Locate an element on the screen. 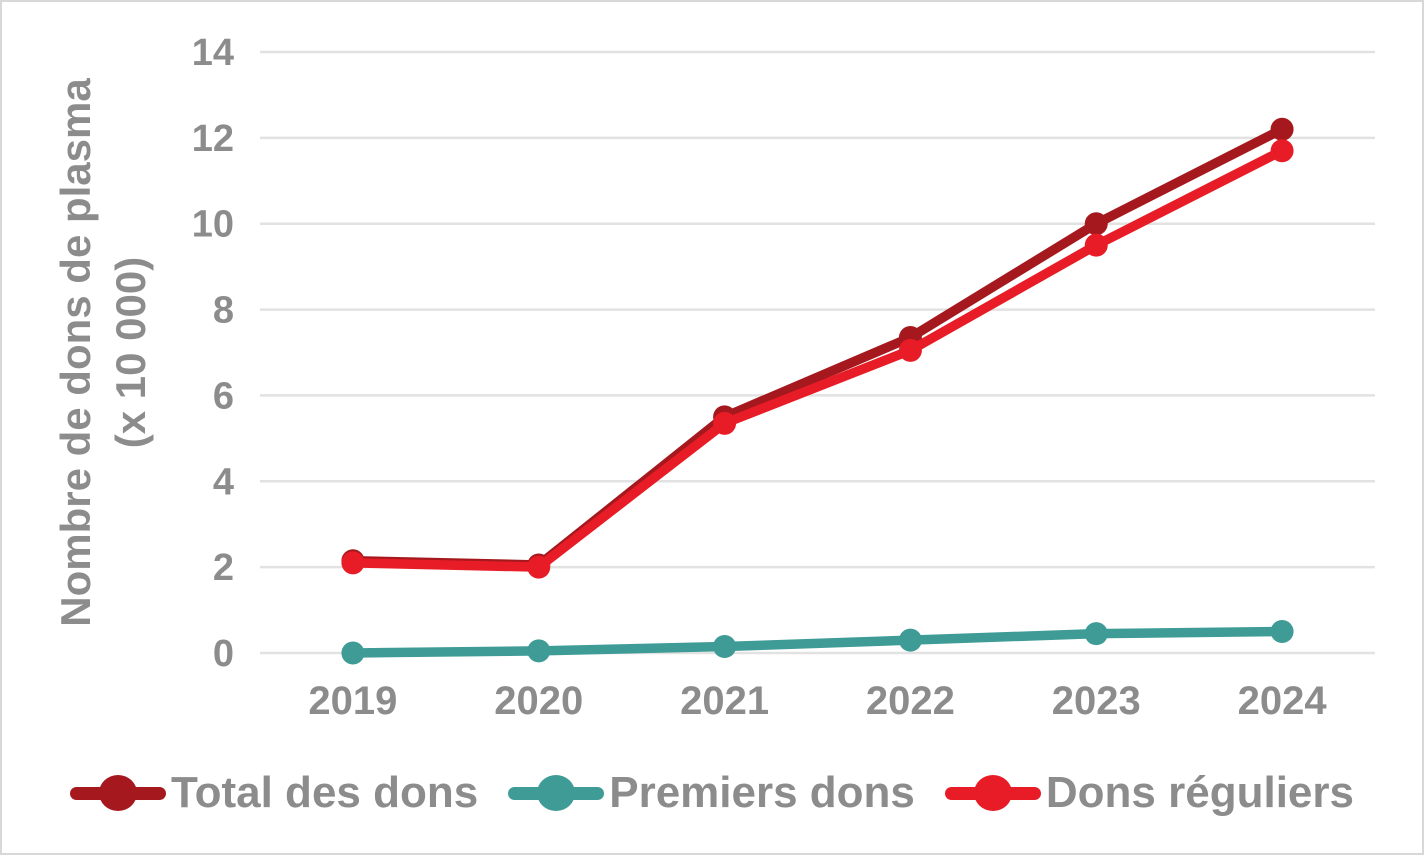  legend-label: Total des dons is located at coordinates (325, 792).